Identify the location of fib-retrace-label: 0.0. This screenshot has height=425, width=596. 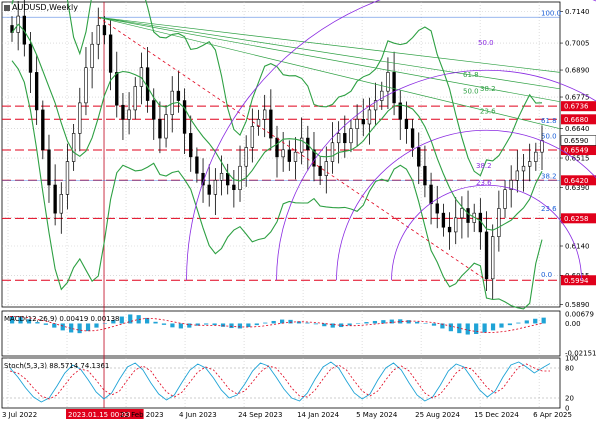
(546, 275).